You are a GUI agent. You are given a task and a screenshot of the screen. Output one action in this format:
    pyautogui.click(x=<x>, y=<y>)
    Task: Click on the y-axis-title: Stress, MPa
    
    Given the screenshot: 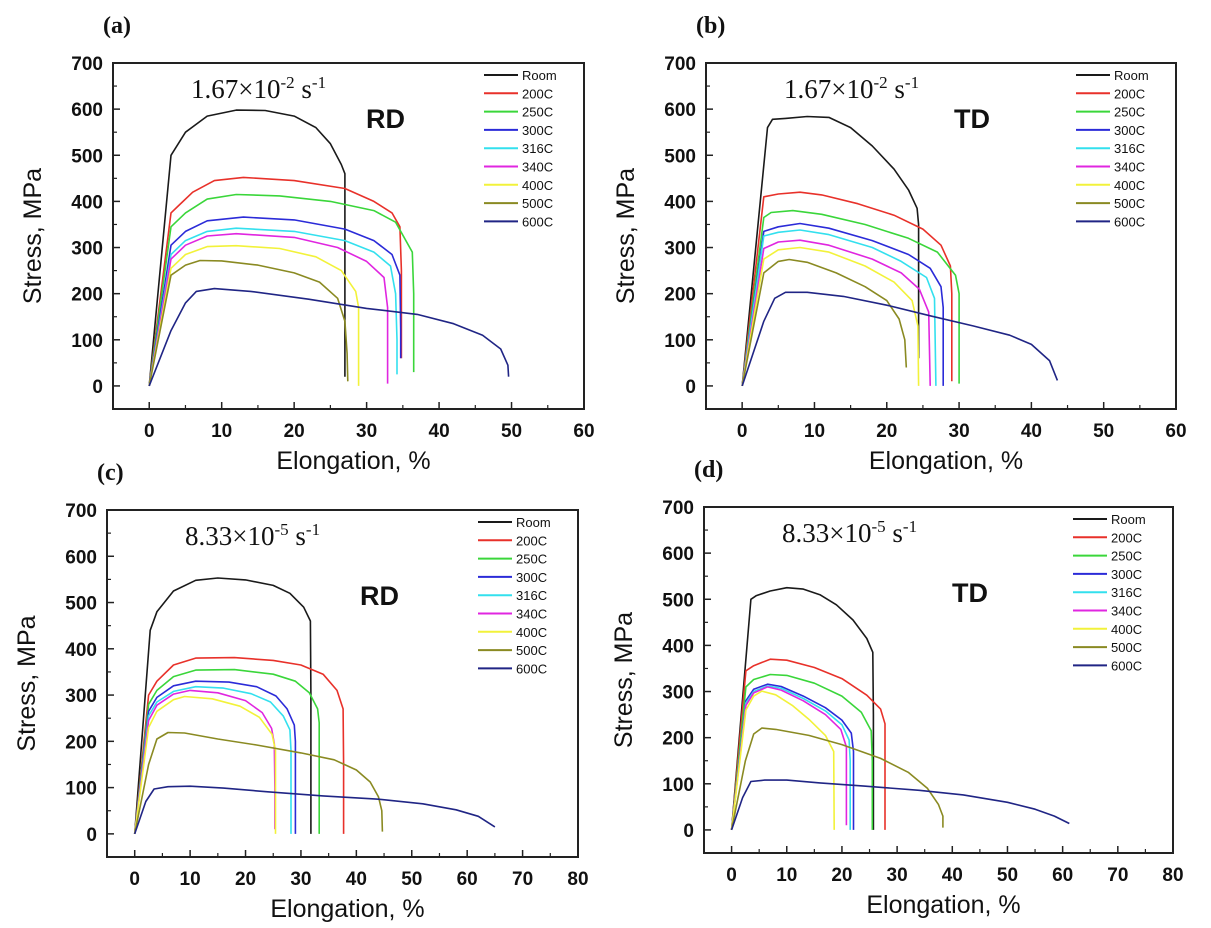 What is the action you would take?
    pyautogui.click(x=33, y=236)
    